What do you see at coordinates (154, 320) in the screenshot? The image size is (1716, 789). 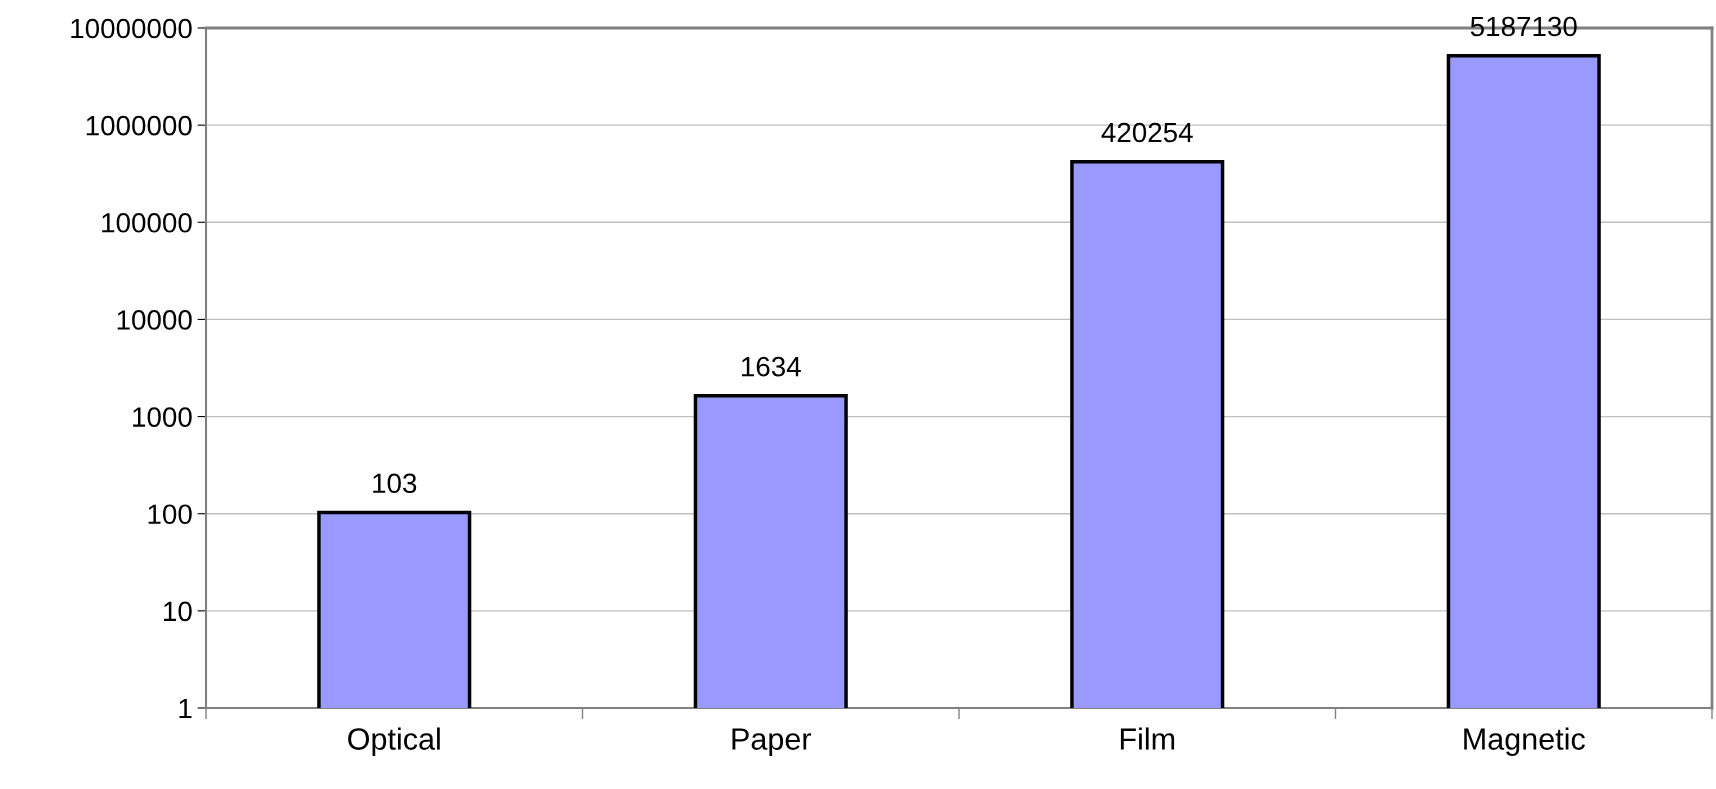 I see `y-tick-label: 10000` at bounding box center [154, 320].